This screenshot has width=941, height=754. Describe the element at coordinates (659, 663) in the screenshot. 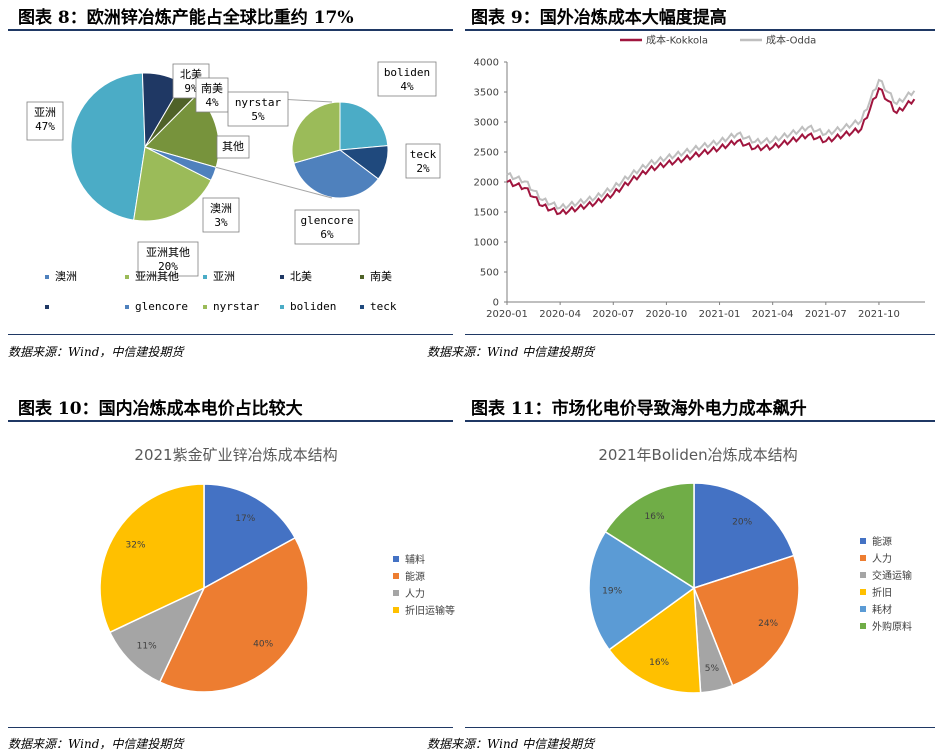

I see `pie-data-label-3: 16%` at that location.